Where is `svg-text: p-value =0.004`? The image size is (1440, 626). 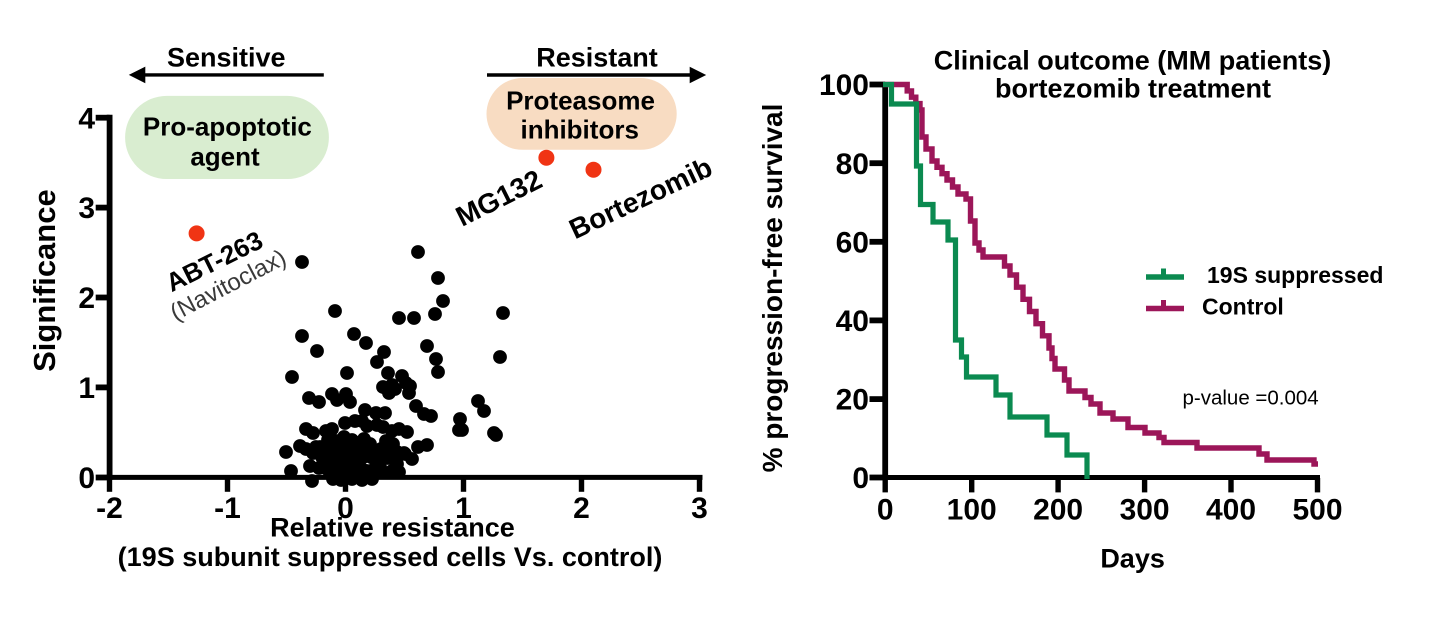
svg-text: p-value =0.004 is located at coordinates (1251, 398).